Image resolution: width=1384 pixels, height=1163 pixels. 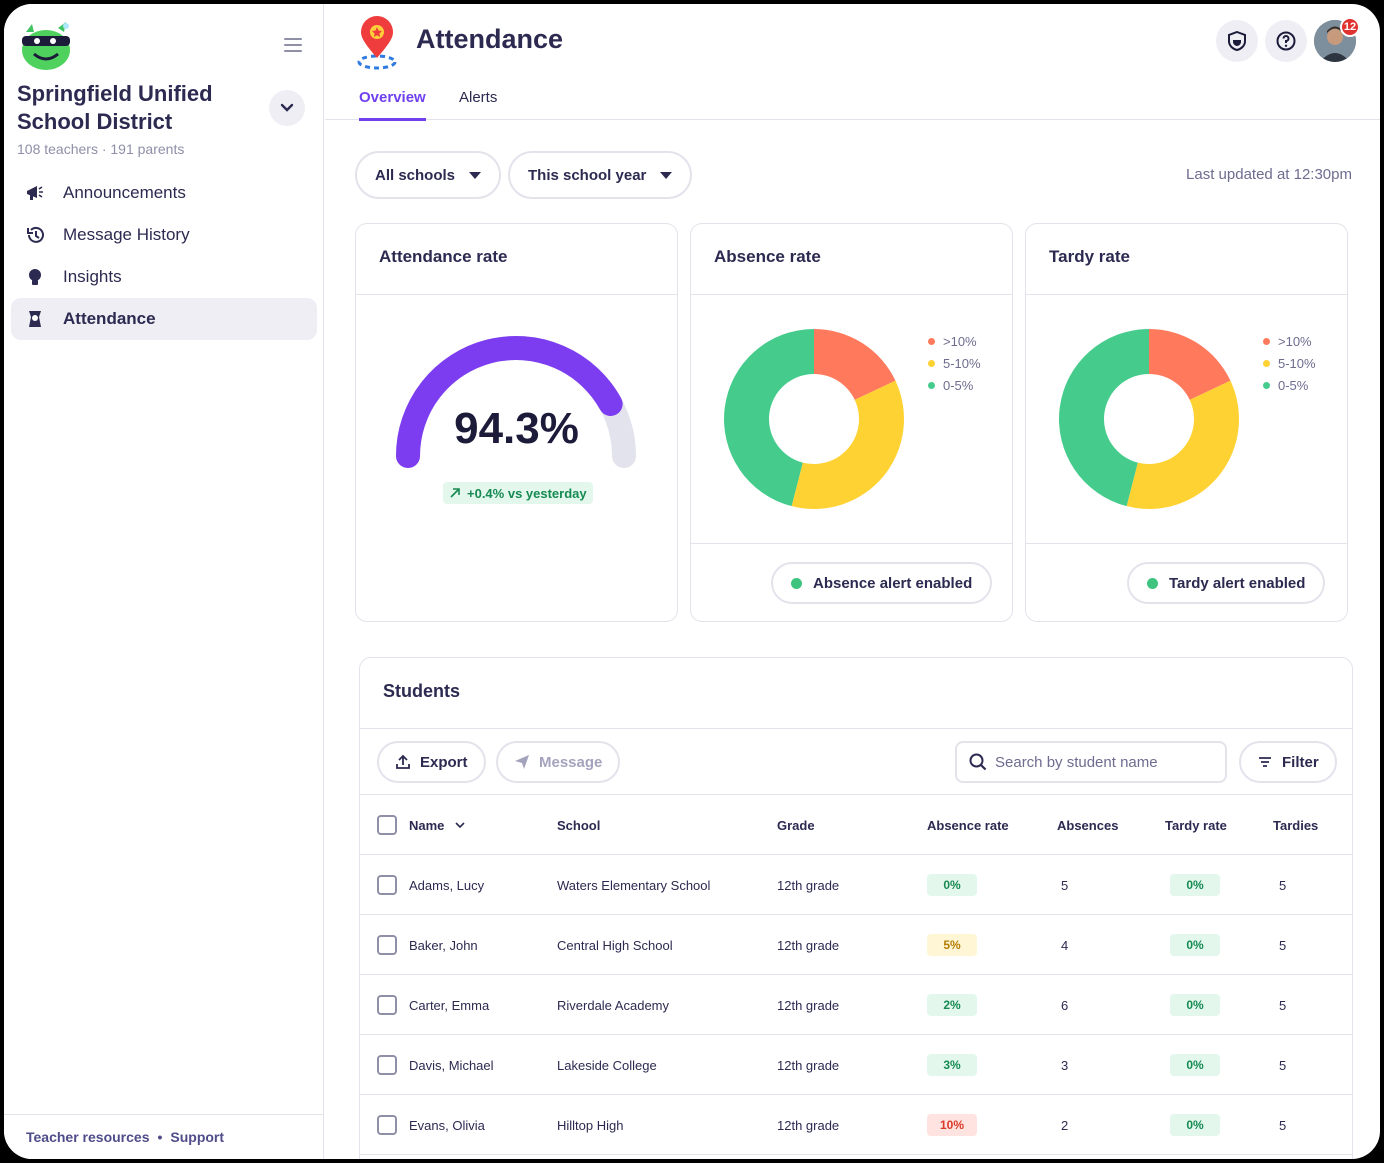 What do you see at coordinates (449, 1005) in the screenshot?
I see `student-name: Carter, Emma` at bounding box center [449, 1005].